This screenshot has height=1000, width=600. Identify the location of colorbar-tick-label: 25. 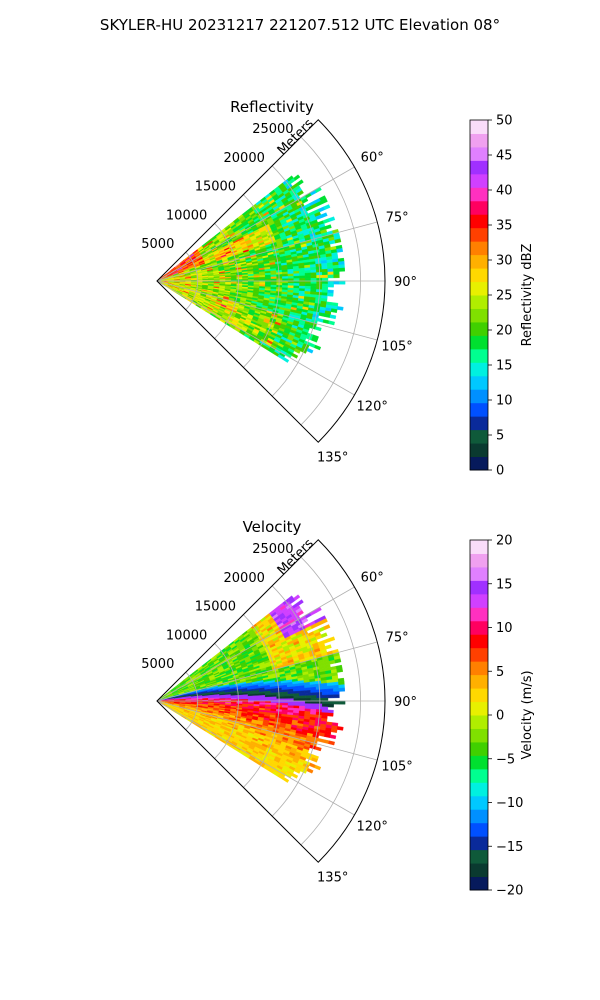
(504, 296).